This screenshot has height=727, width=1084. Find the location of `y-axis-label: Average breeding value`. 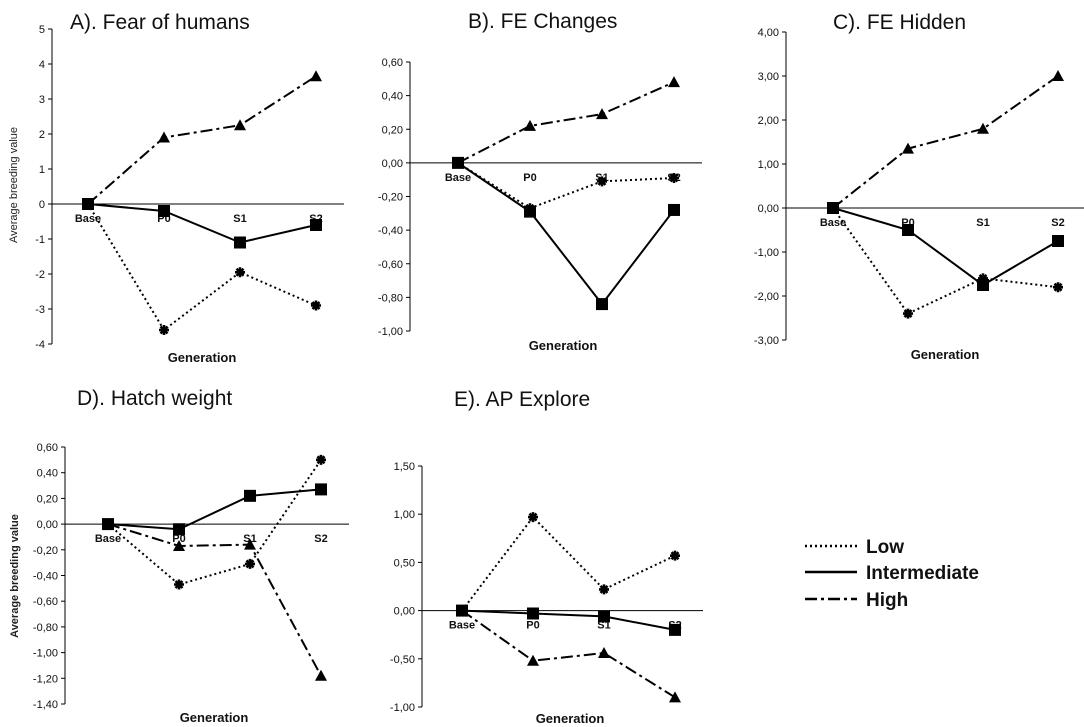

y-axis-label: Average breeding value is located at coordinates (14, 185).